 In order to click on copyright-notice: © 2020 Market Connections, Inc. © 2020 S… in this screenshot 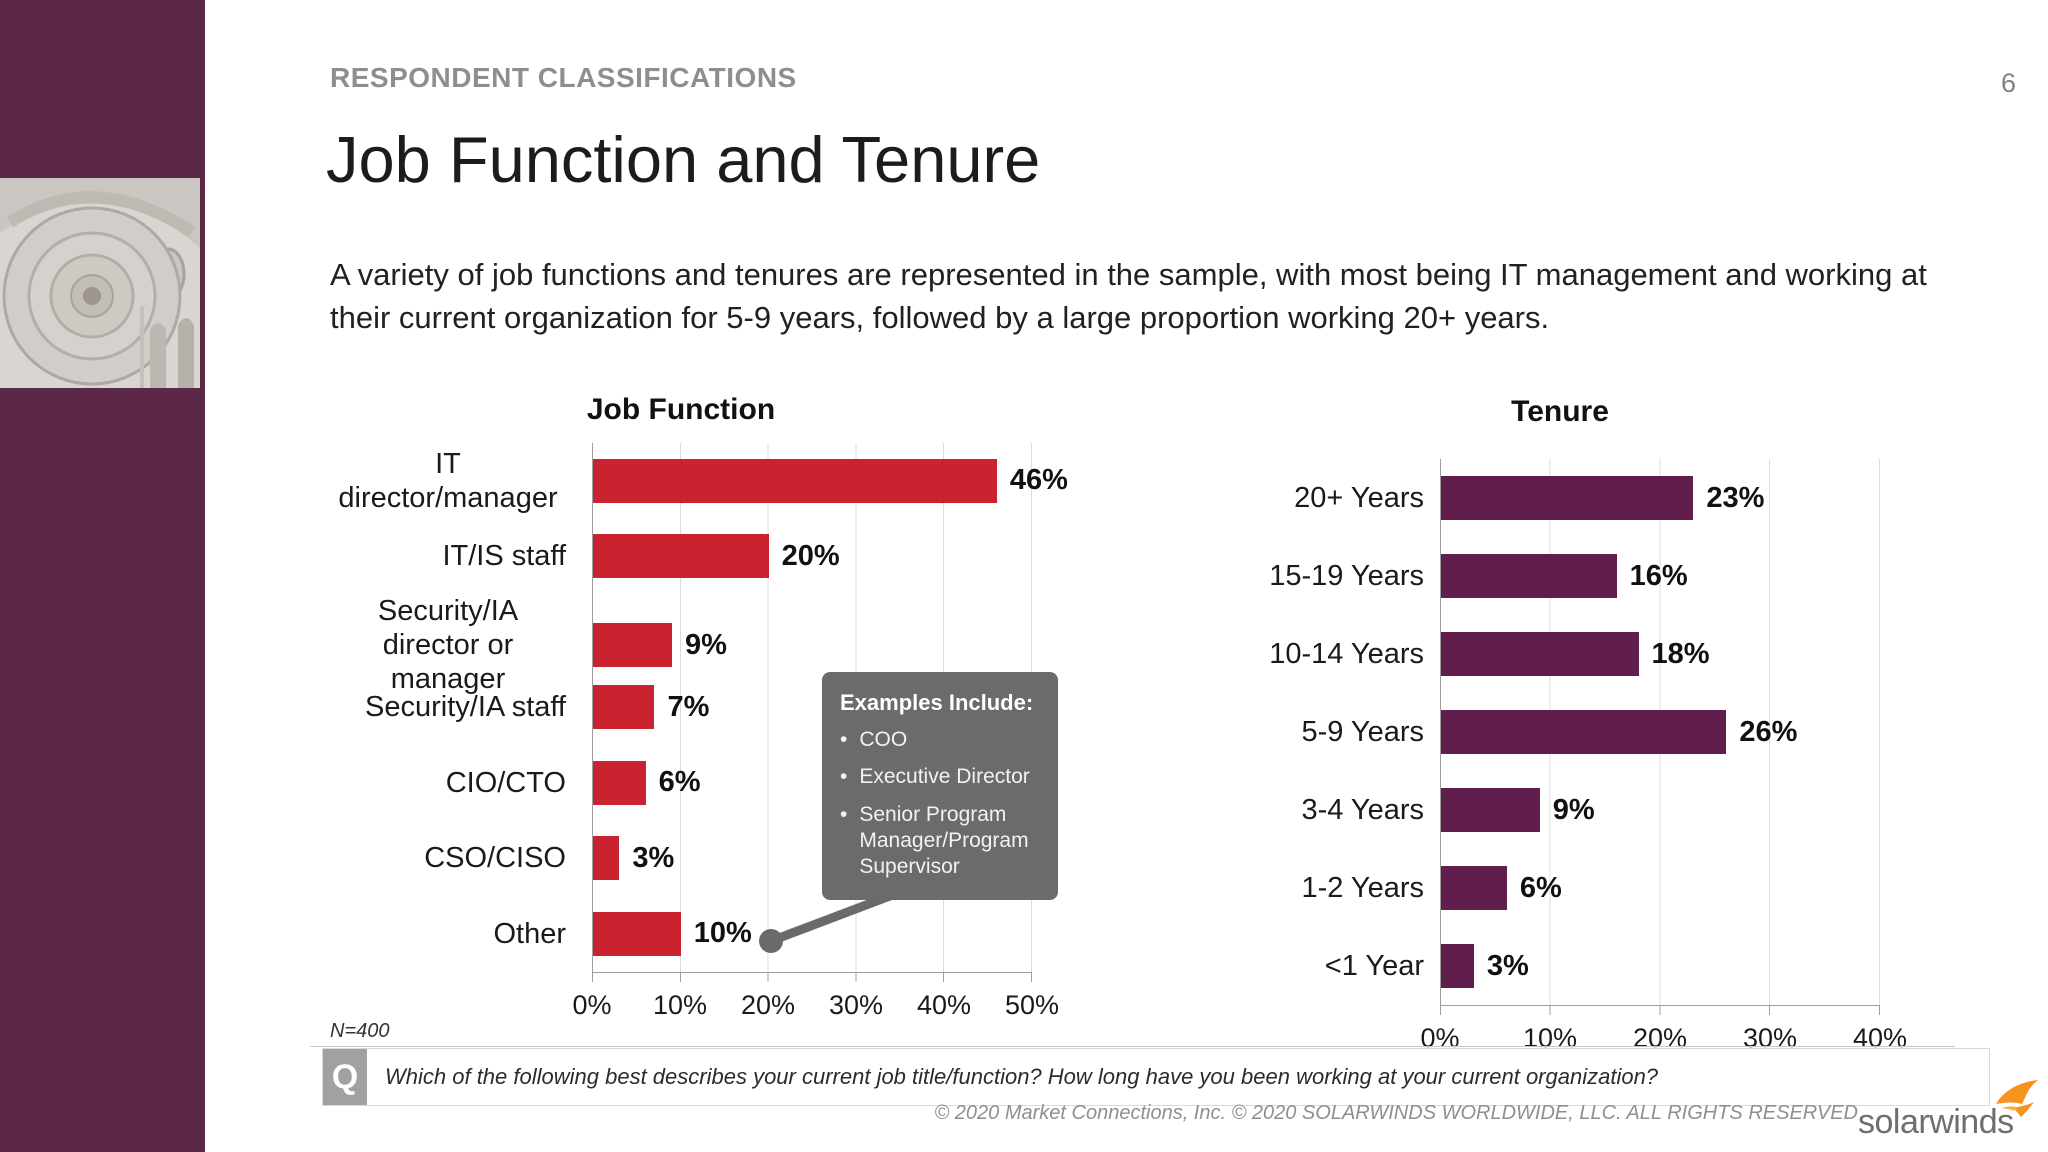, I will do `click(1396, 1113)`.